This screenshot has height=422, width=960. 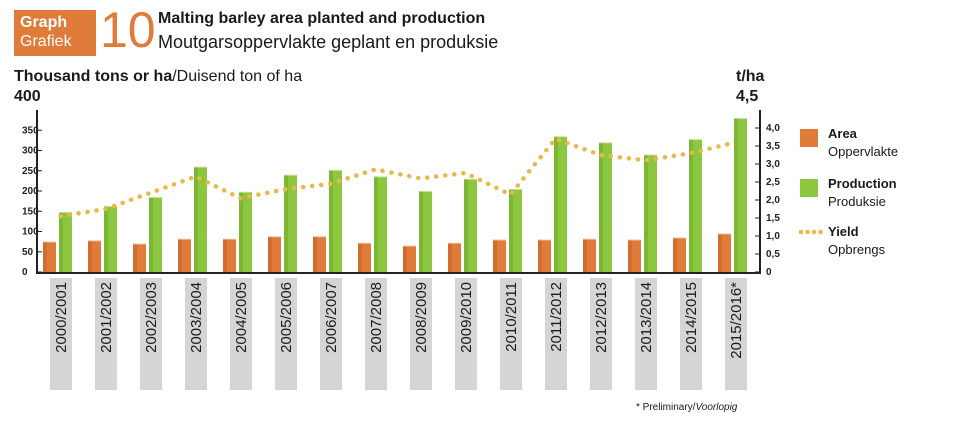 I want to click on legend-label-yield: Yield, so click(x=843, y=231).